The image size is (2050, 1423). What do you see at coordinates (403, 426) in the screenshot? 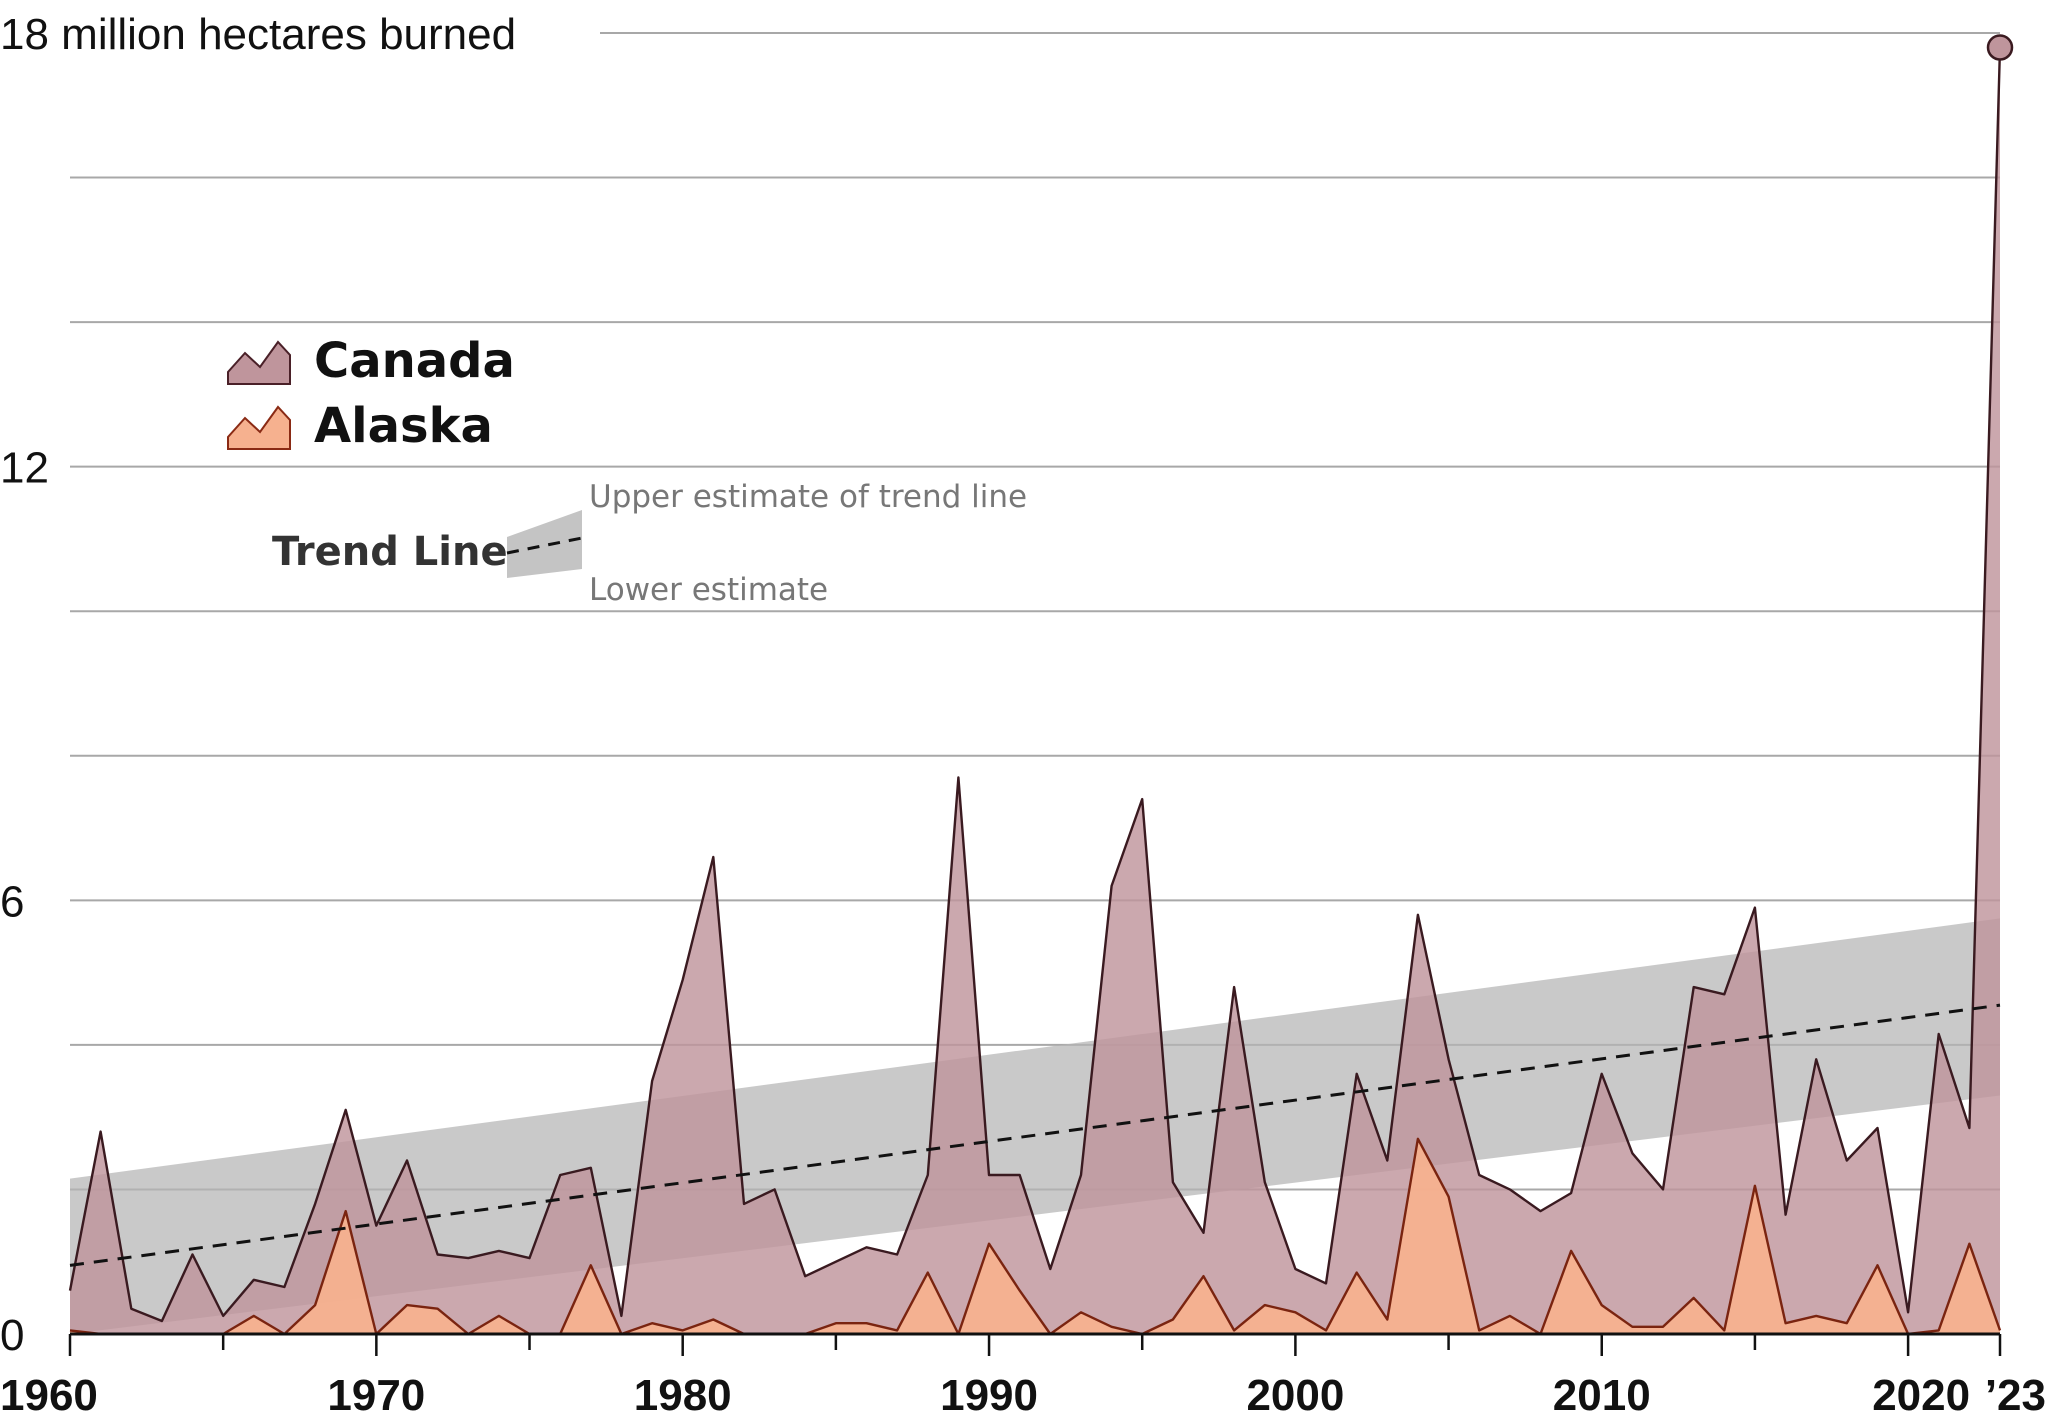
I see `legend-alaska-label: Alaska` at bounding box center [403, 426].